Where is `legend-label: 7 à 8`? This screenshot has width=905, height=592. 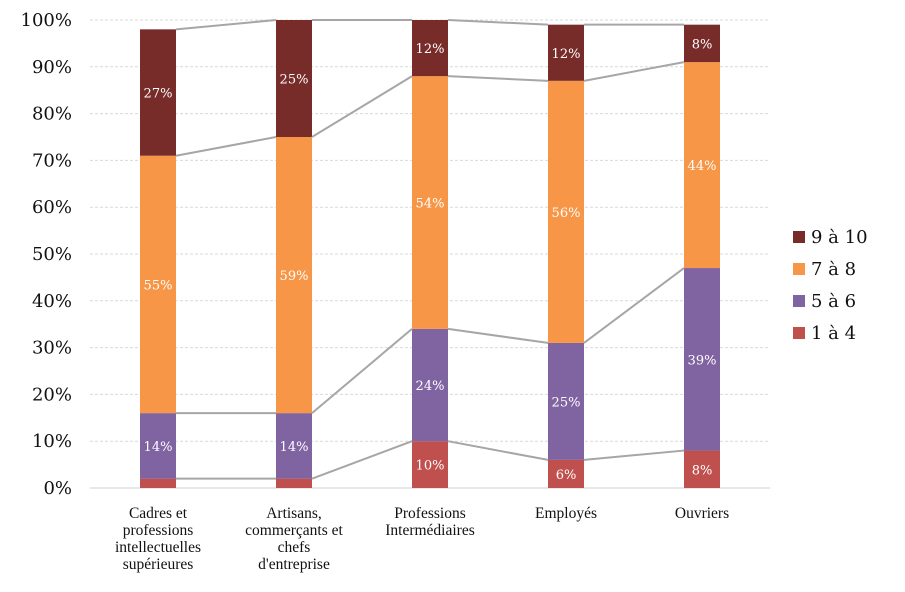 legend-label: 7 à 8 is located at coordinates (833, 269).